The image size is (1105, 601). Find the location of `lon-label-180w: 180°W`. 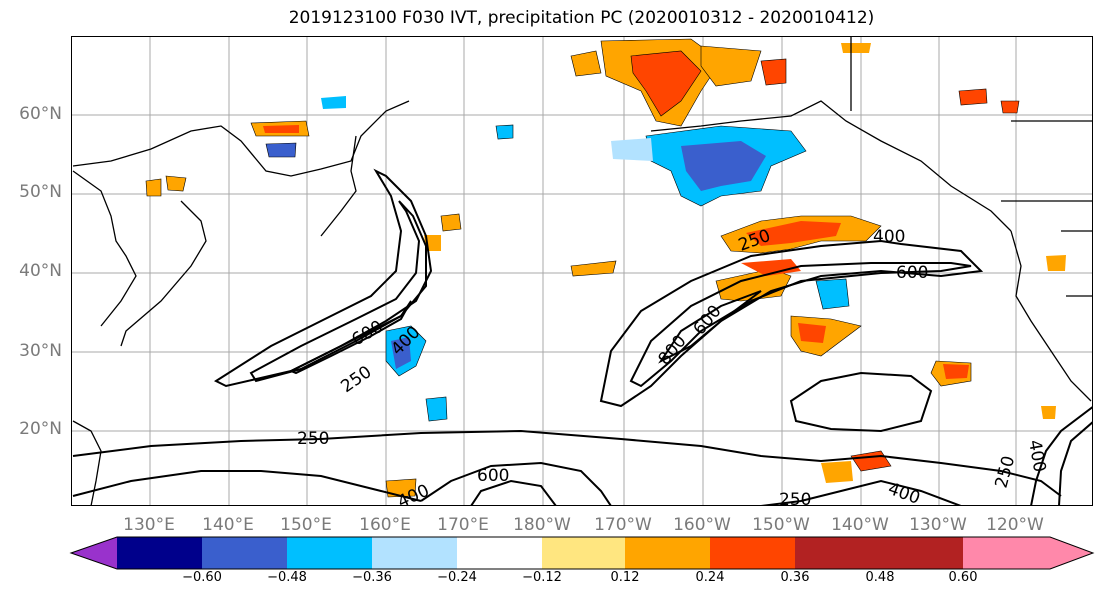

lon-label-180w: 180°W is located at coordinates (542, 525).